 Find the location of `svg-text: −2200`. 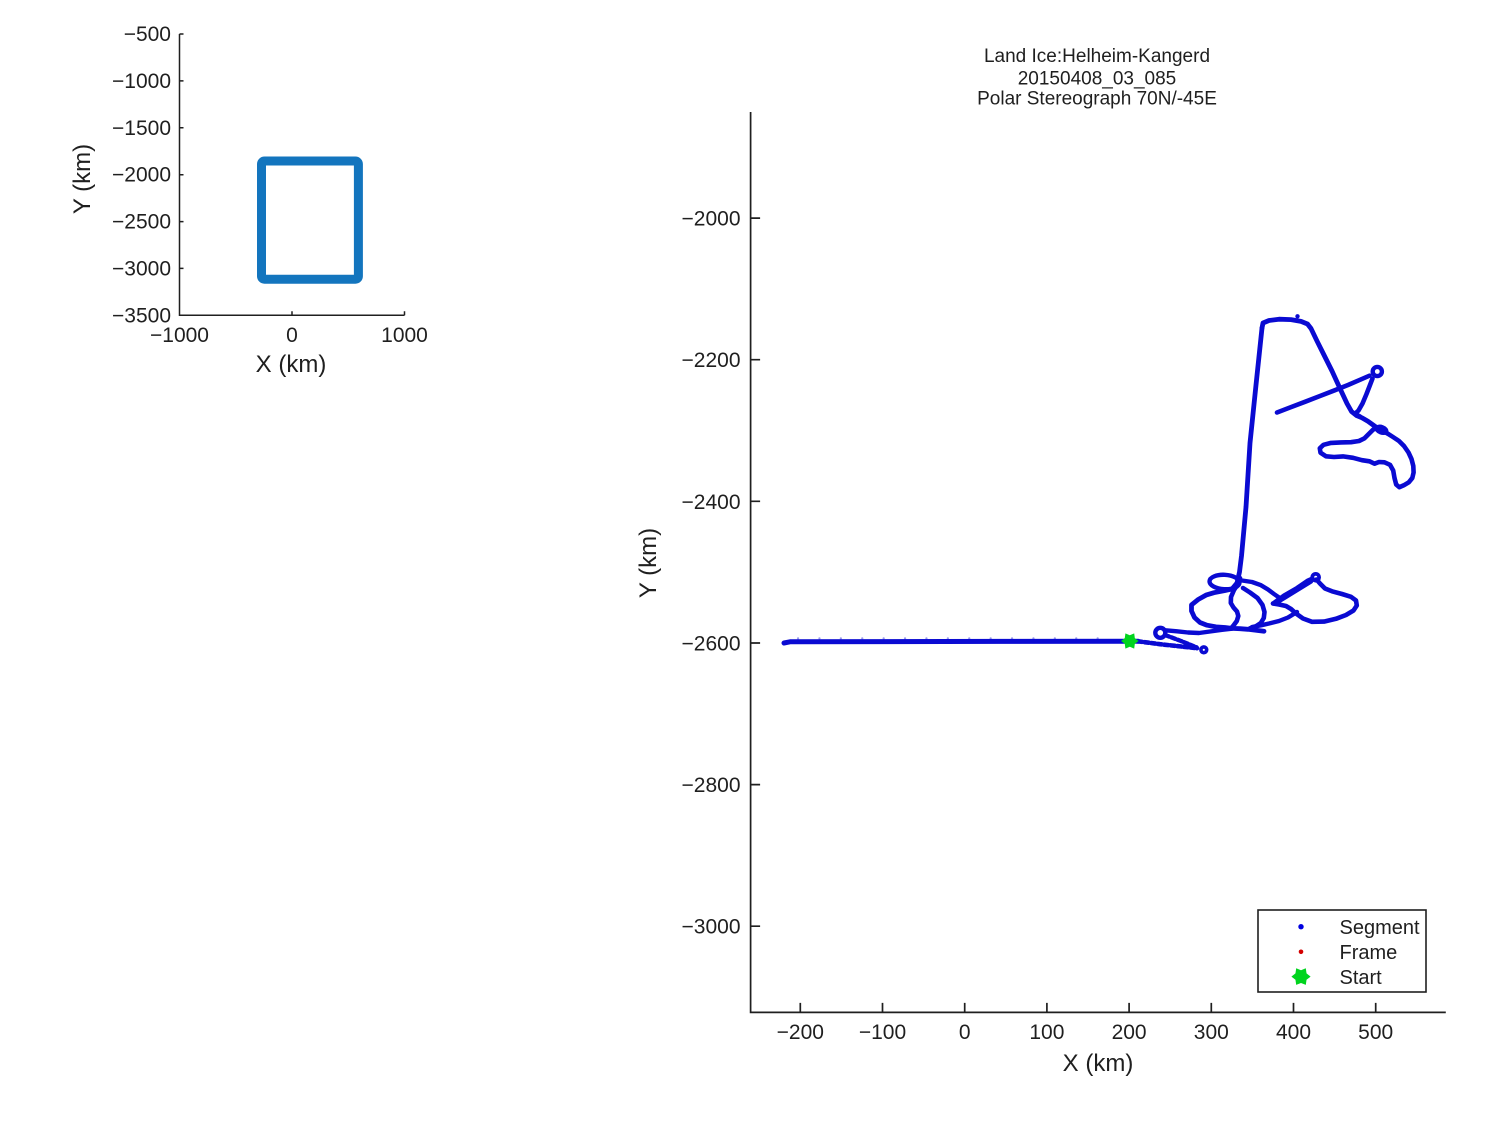

svg-text: −2200 is located at coordinates (711, 360).